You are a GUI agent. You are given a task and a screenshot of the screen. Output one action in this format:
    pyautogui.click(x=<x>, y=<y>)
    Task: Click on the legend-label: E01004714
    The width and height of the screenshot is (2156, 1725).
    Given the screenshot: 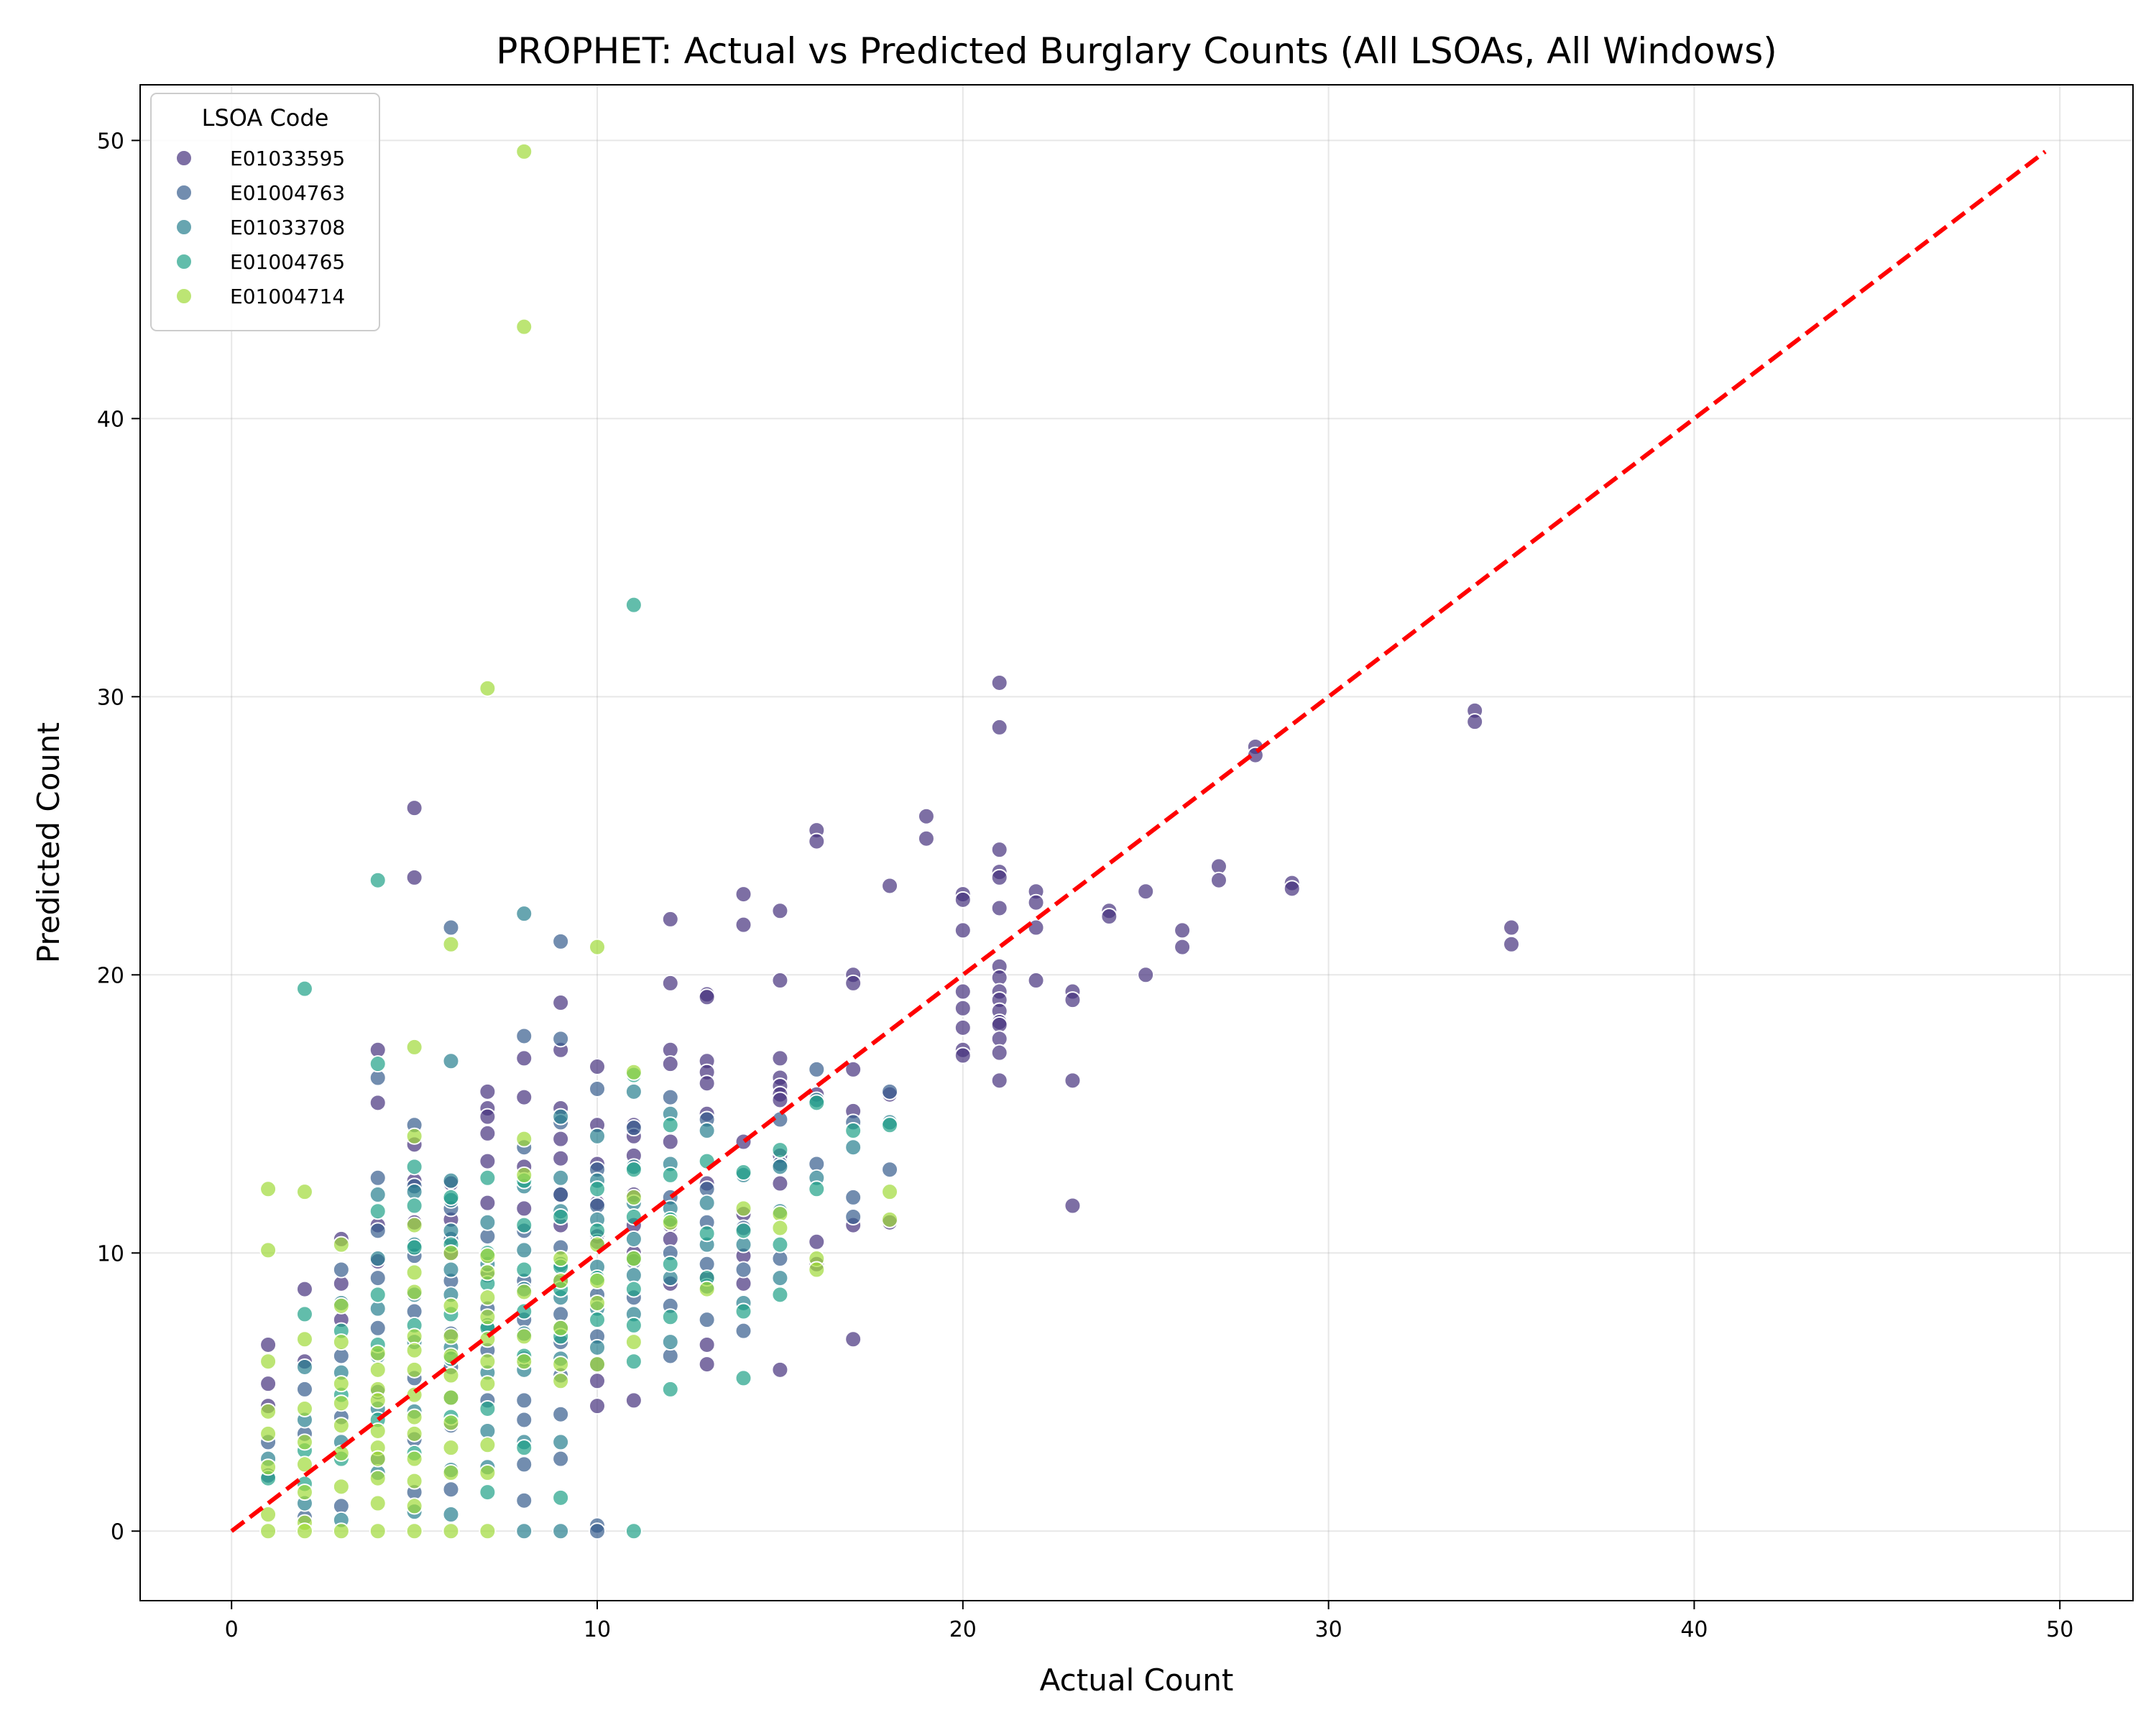 What is the action you would take?
    pyautogui.click(x=287, y=296)
    